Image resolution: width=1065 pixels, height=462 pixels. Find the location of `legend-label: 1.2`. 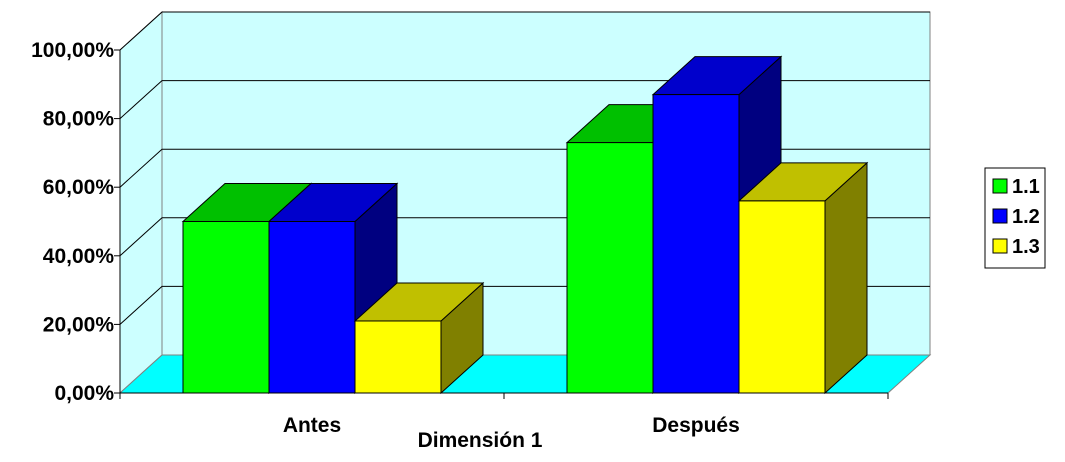

legend-label: 1.2 is located at coordinates (1026, 217).